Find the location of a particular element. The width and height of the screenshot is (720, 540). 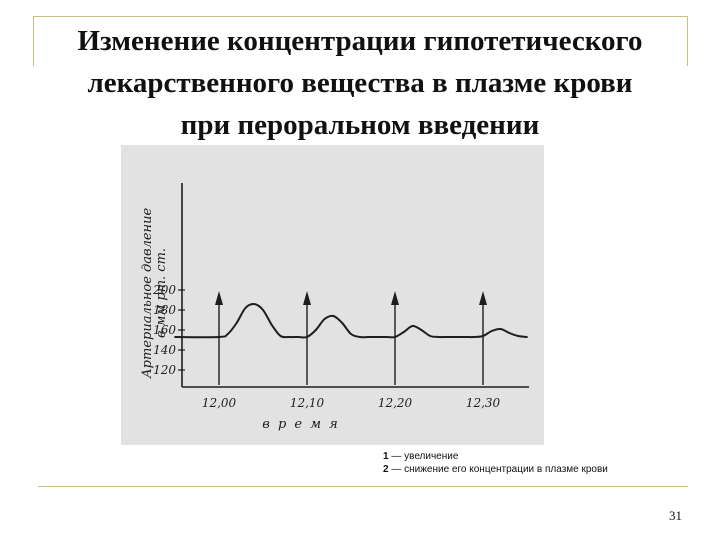

legend-item-1: 1 — увеличение is located at coordinates (495, 456).